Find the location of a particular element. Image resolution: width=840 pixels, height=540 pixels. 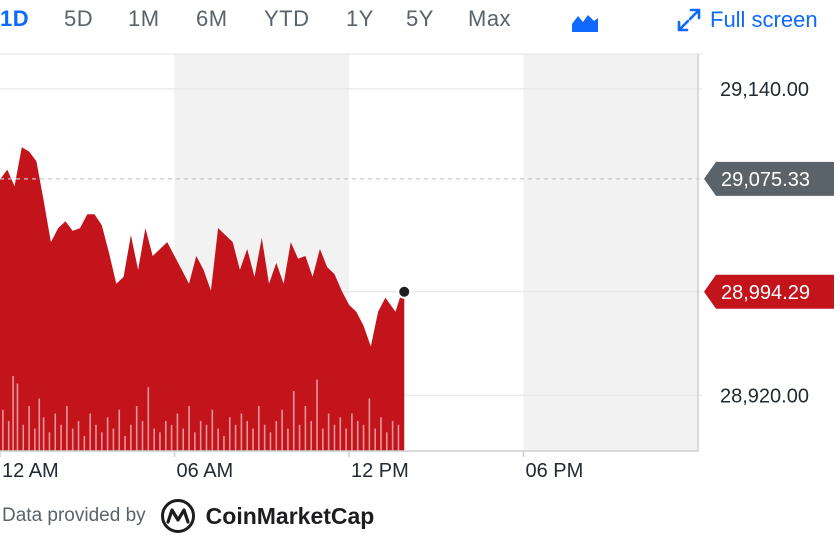

previous-close-badge-shape is located at coordinates (769, 178).